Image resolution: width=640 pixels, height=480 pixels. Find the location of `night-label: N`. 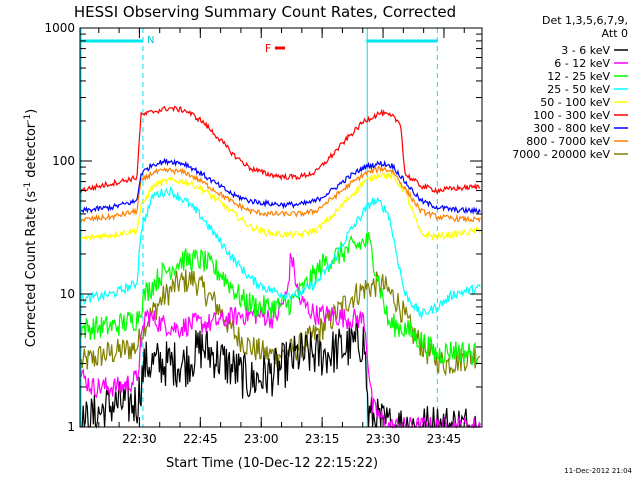

night-label: N is located at coordinates (150, 40).